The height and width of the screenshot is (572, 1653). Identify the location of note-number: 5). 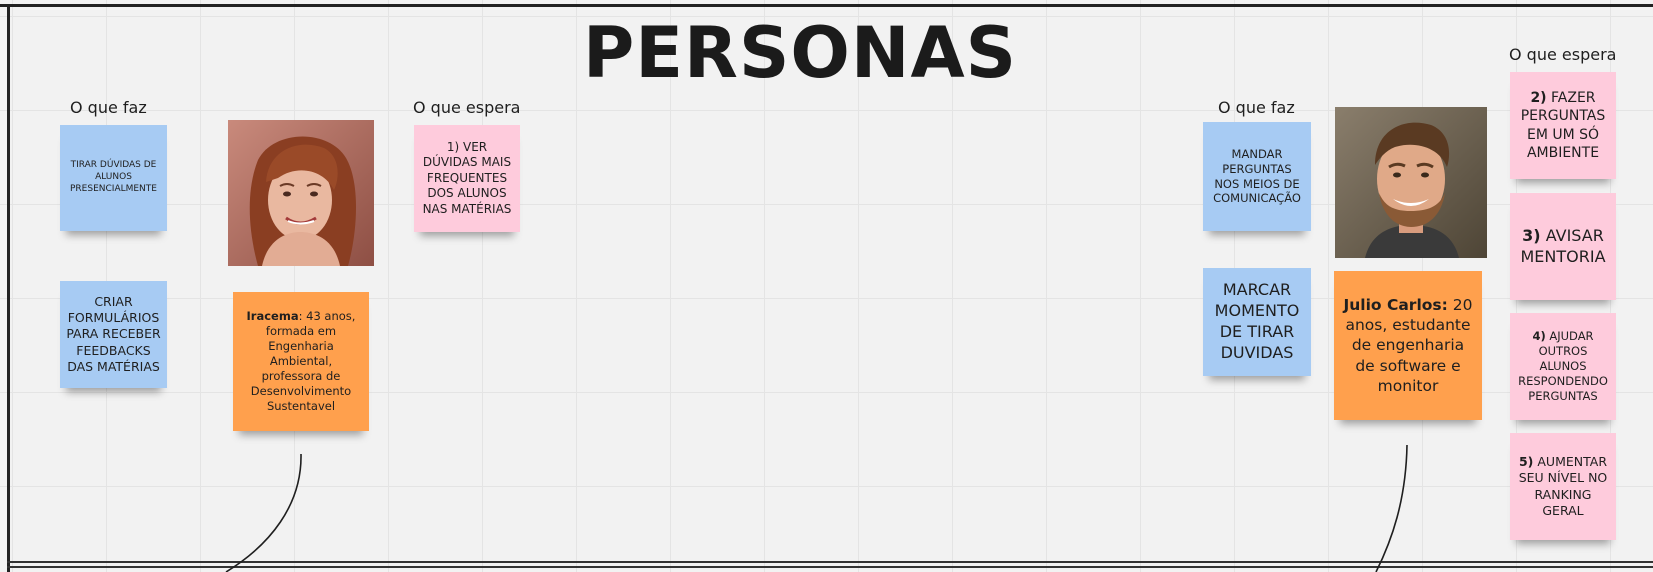
(1526, 461).